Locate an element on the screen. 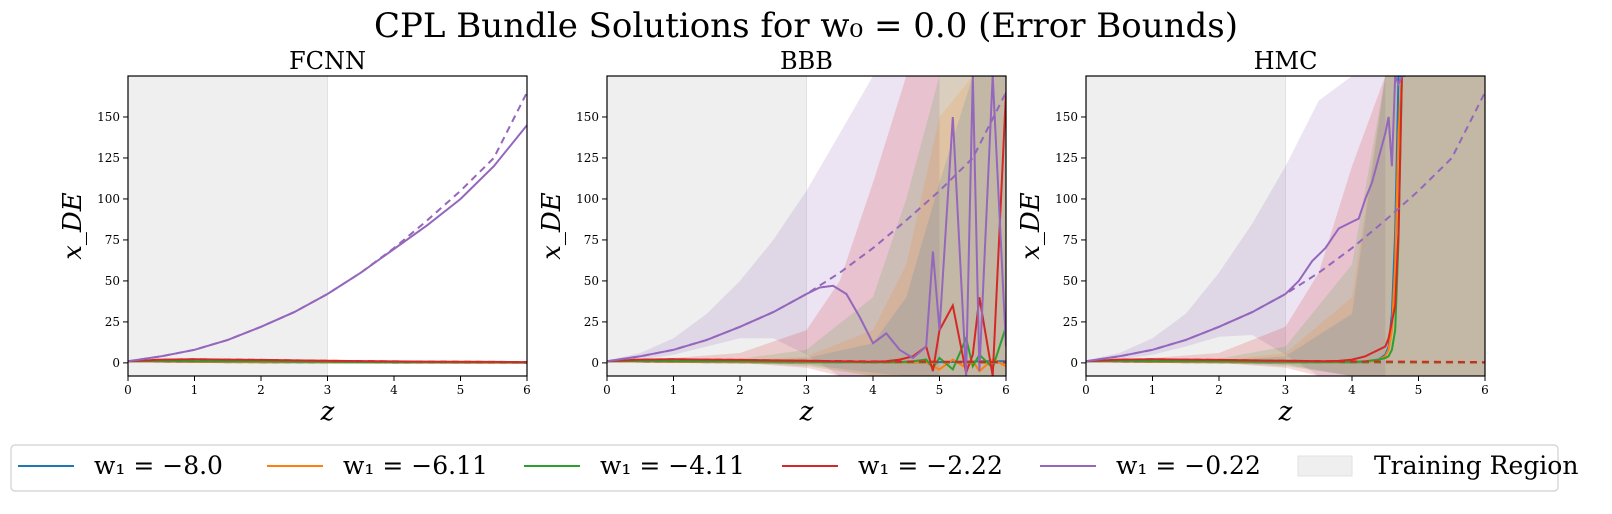 Image resolution: width=1612 pixels, height=514 pixels. legend-entry-s4: w₁ = −2.22 is located at coordinates (892, 465).